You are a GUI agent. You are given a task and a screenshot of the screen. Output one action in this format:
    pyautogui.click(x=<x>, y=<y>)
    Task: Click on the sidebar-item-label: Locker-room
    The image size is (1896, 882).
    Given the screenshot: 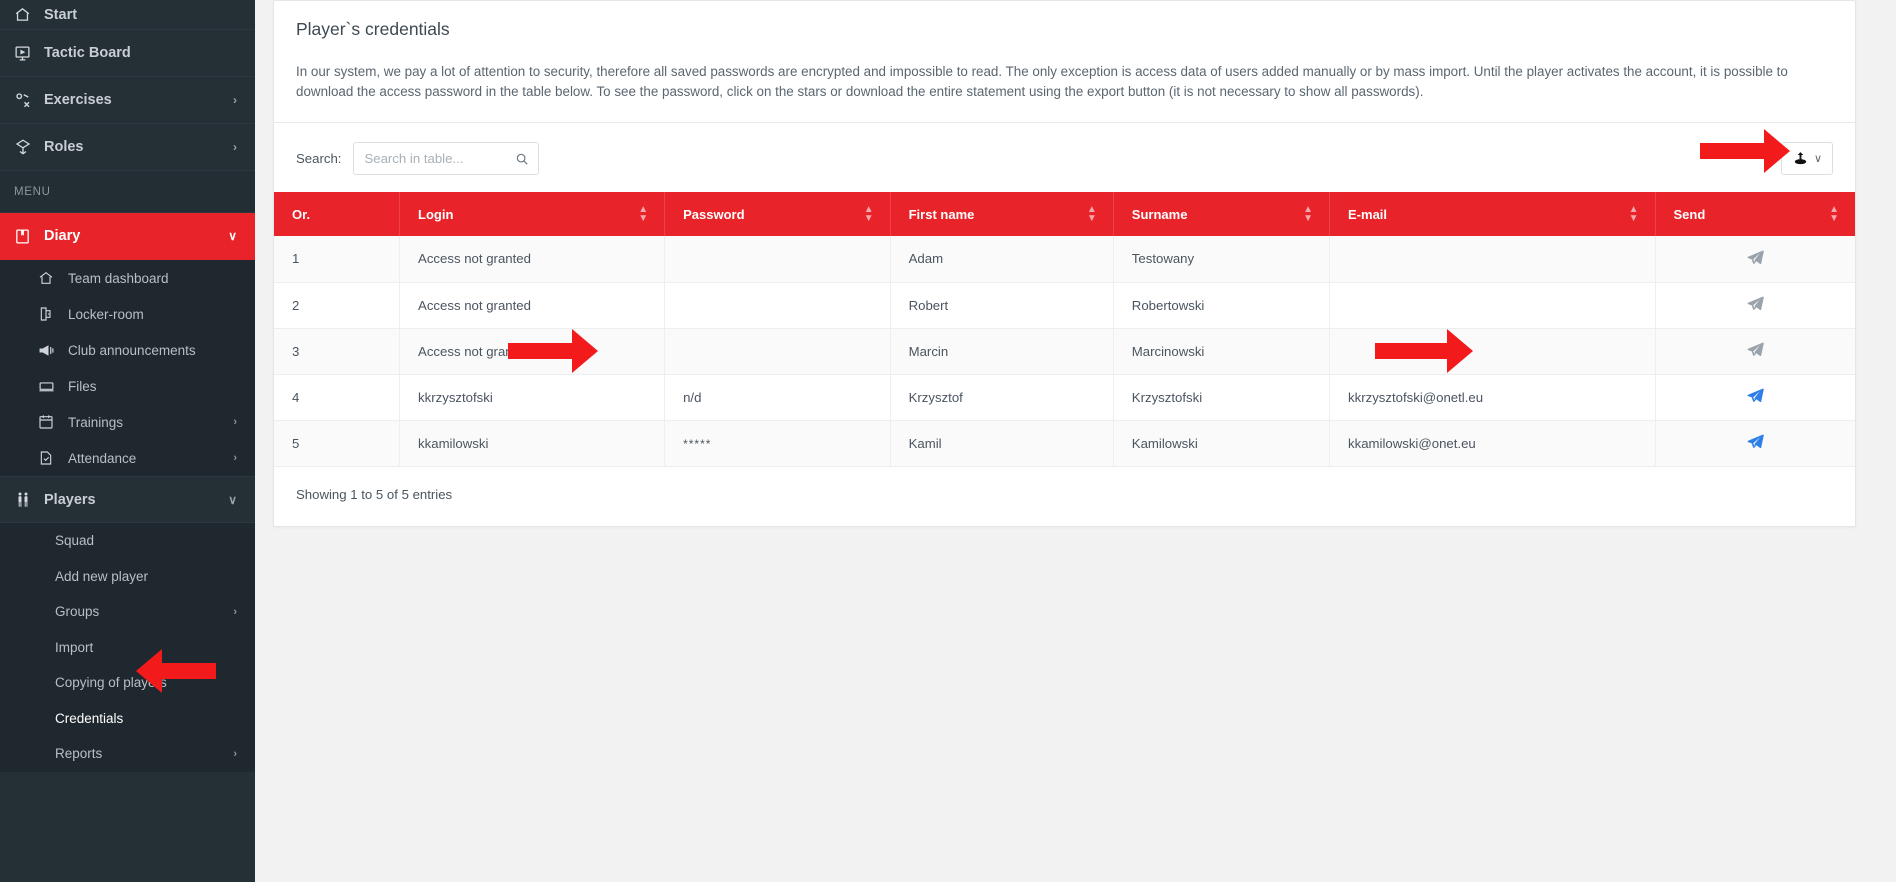 What is the action you would take?
    pyautogui.click(x=106, y=314)
    